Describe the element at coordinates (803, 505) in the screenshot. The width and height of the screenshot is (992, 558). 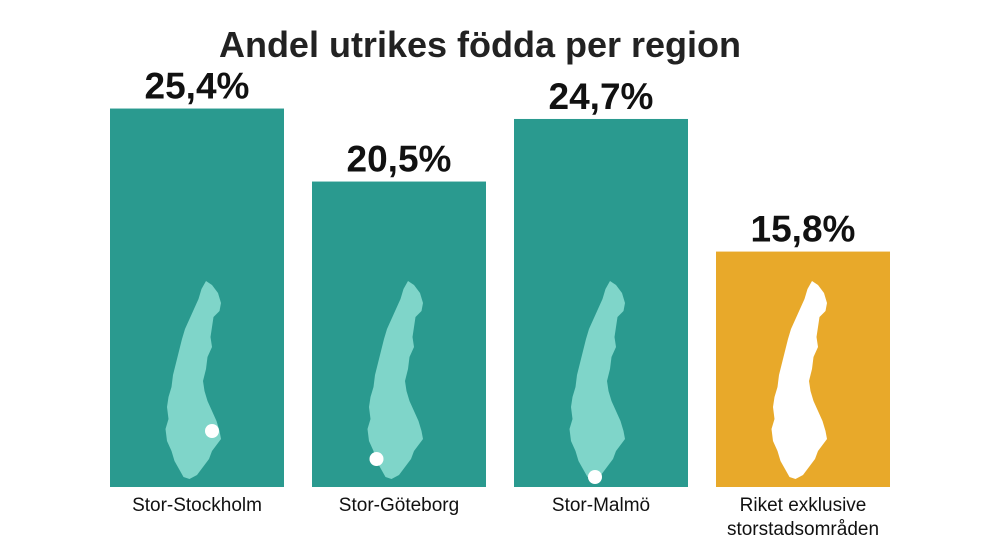
I see `category-label-4-line-1: Riket exklusive` at that location.